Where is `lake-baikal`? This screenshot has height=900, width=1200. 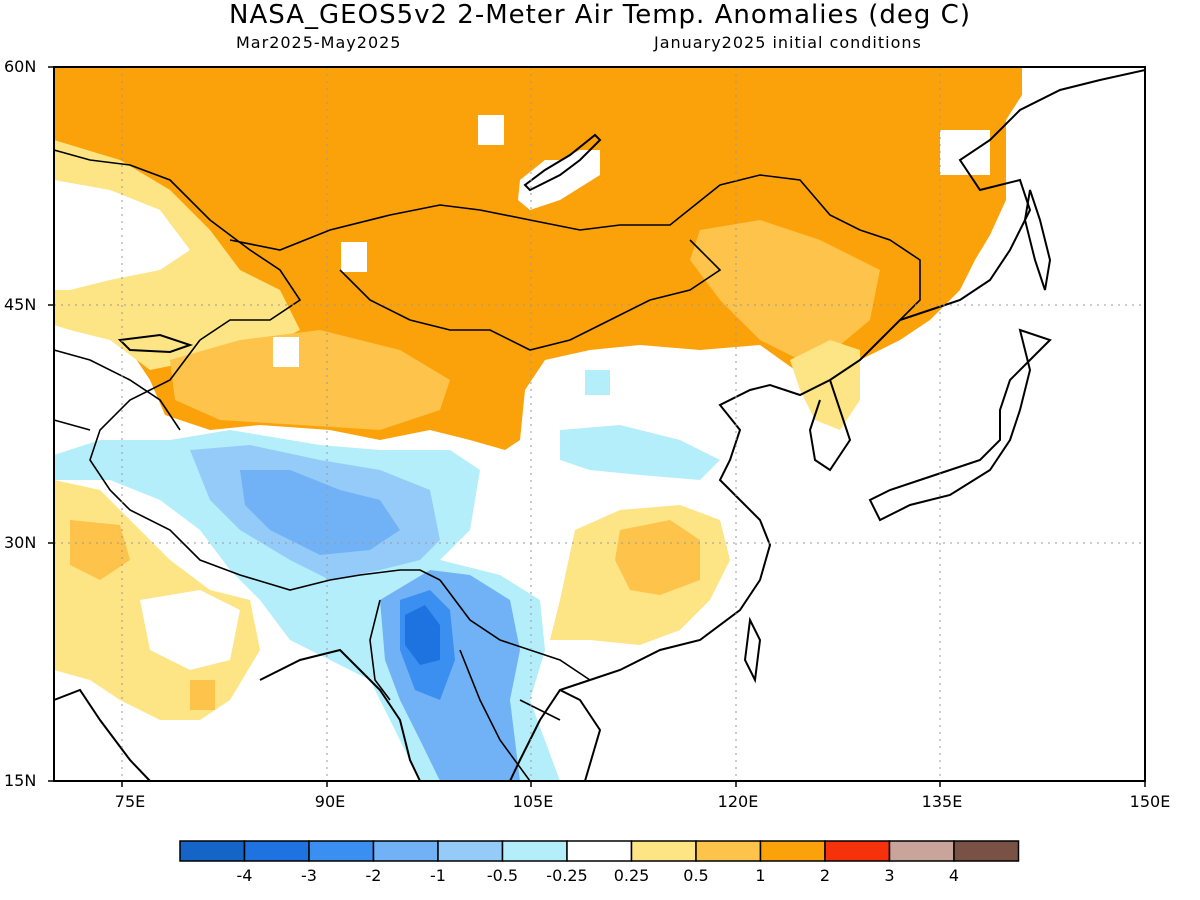
lake-baikal is located at coordinates (562, 162).